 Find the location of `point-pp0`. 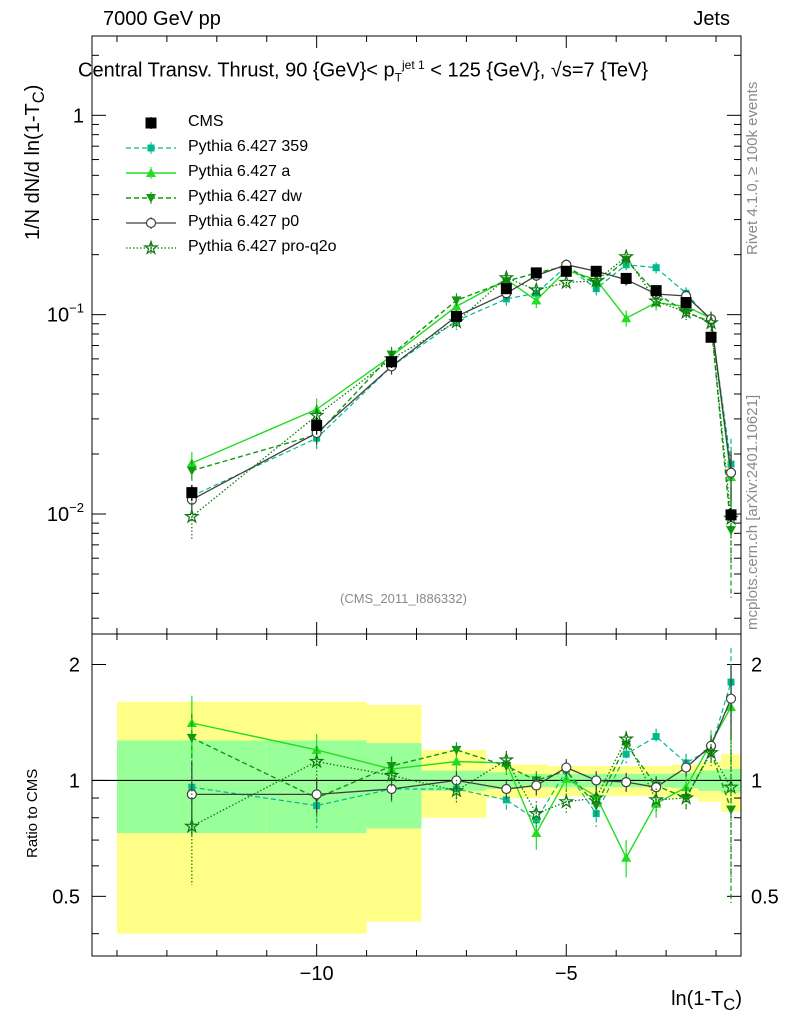

point-pp0 is located at coordinates (731, 472).